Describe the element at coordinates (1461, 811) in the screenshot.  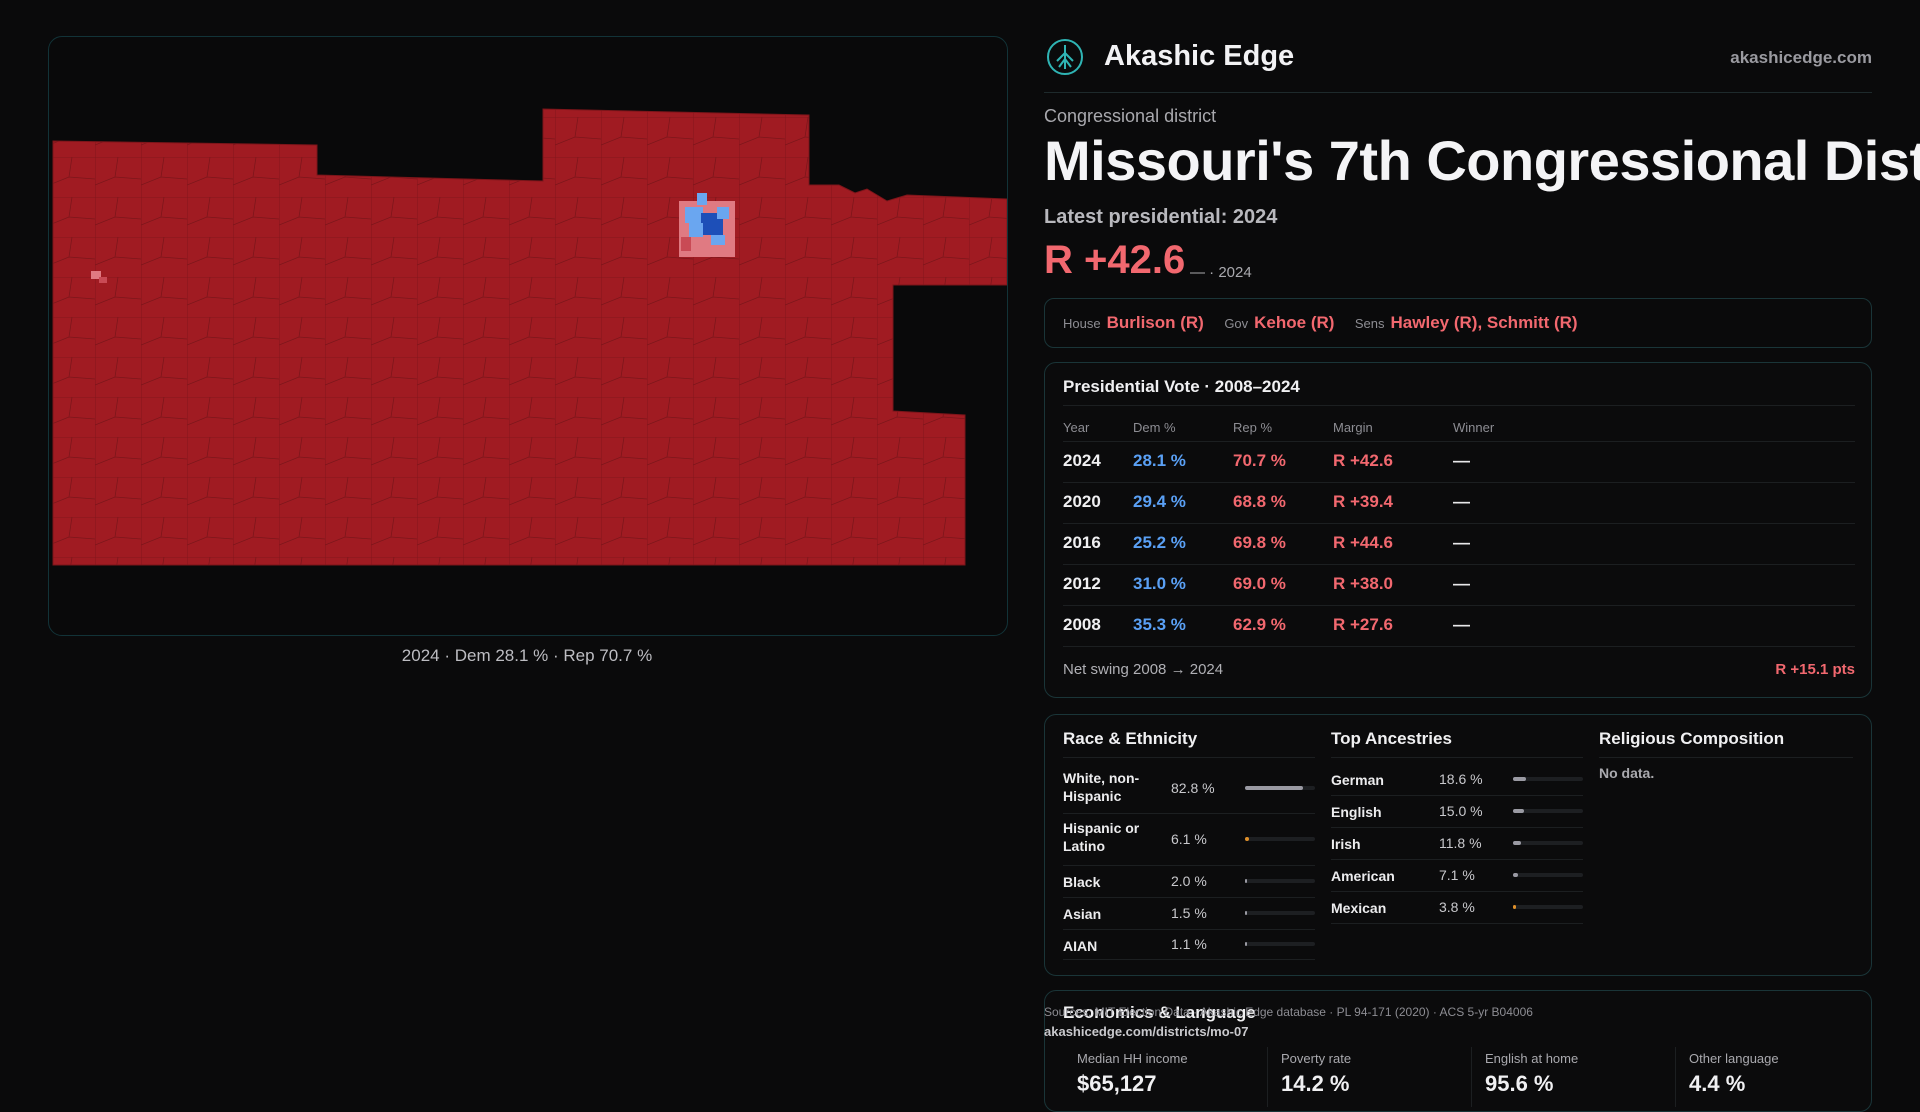
I see `bar-value: 15.0 %` at that location.